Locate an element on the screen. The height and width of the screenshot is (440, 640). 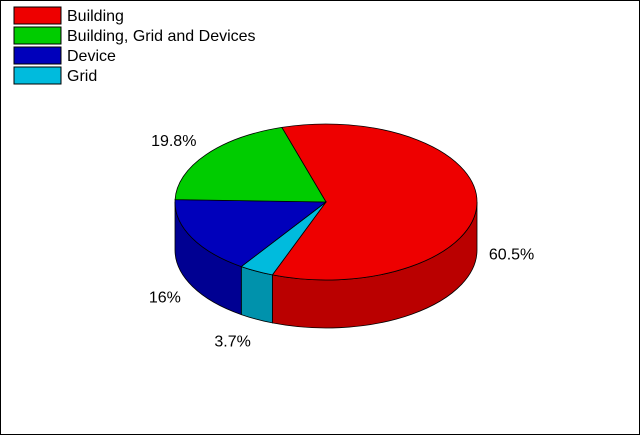
legend-label-building: Building is located at coordinates (95, 16).